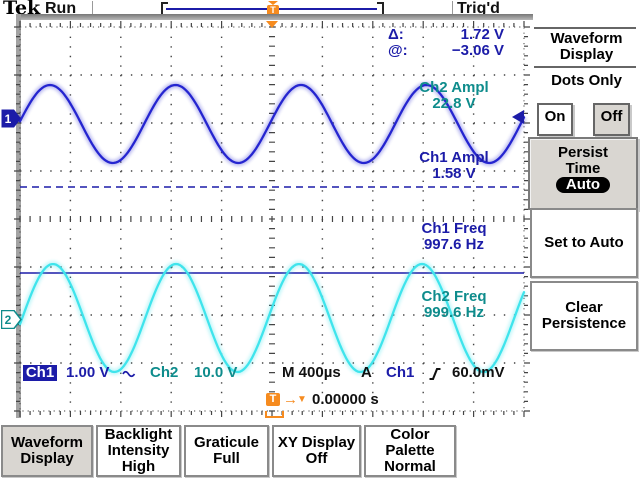 The width and height of the screenshot is (640, 480). Describe the element at coordinates (129, 374) in the screenshot. I see `ac-coupling-icon` at that location.